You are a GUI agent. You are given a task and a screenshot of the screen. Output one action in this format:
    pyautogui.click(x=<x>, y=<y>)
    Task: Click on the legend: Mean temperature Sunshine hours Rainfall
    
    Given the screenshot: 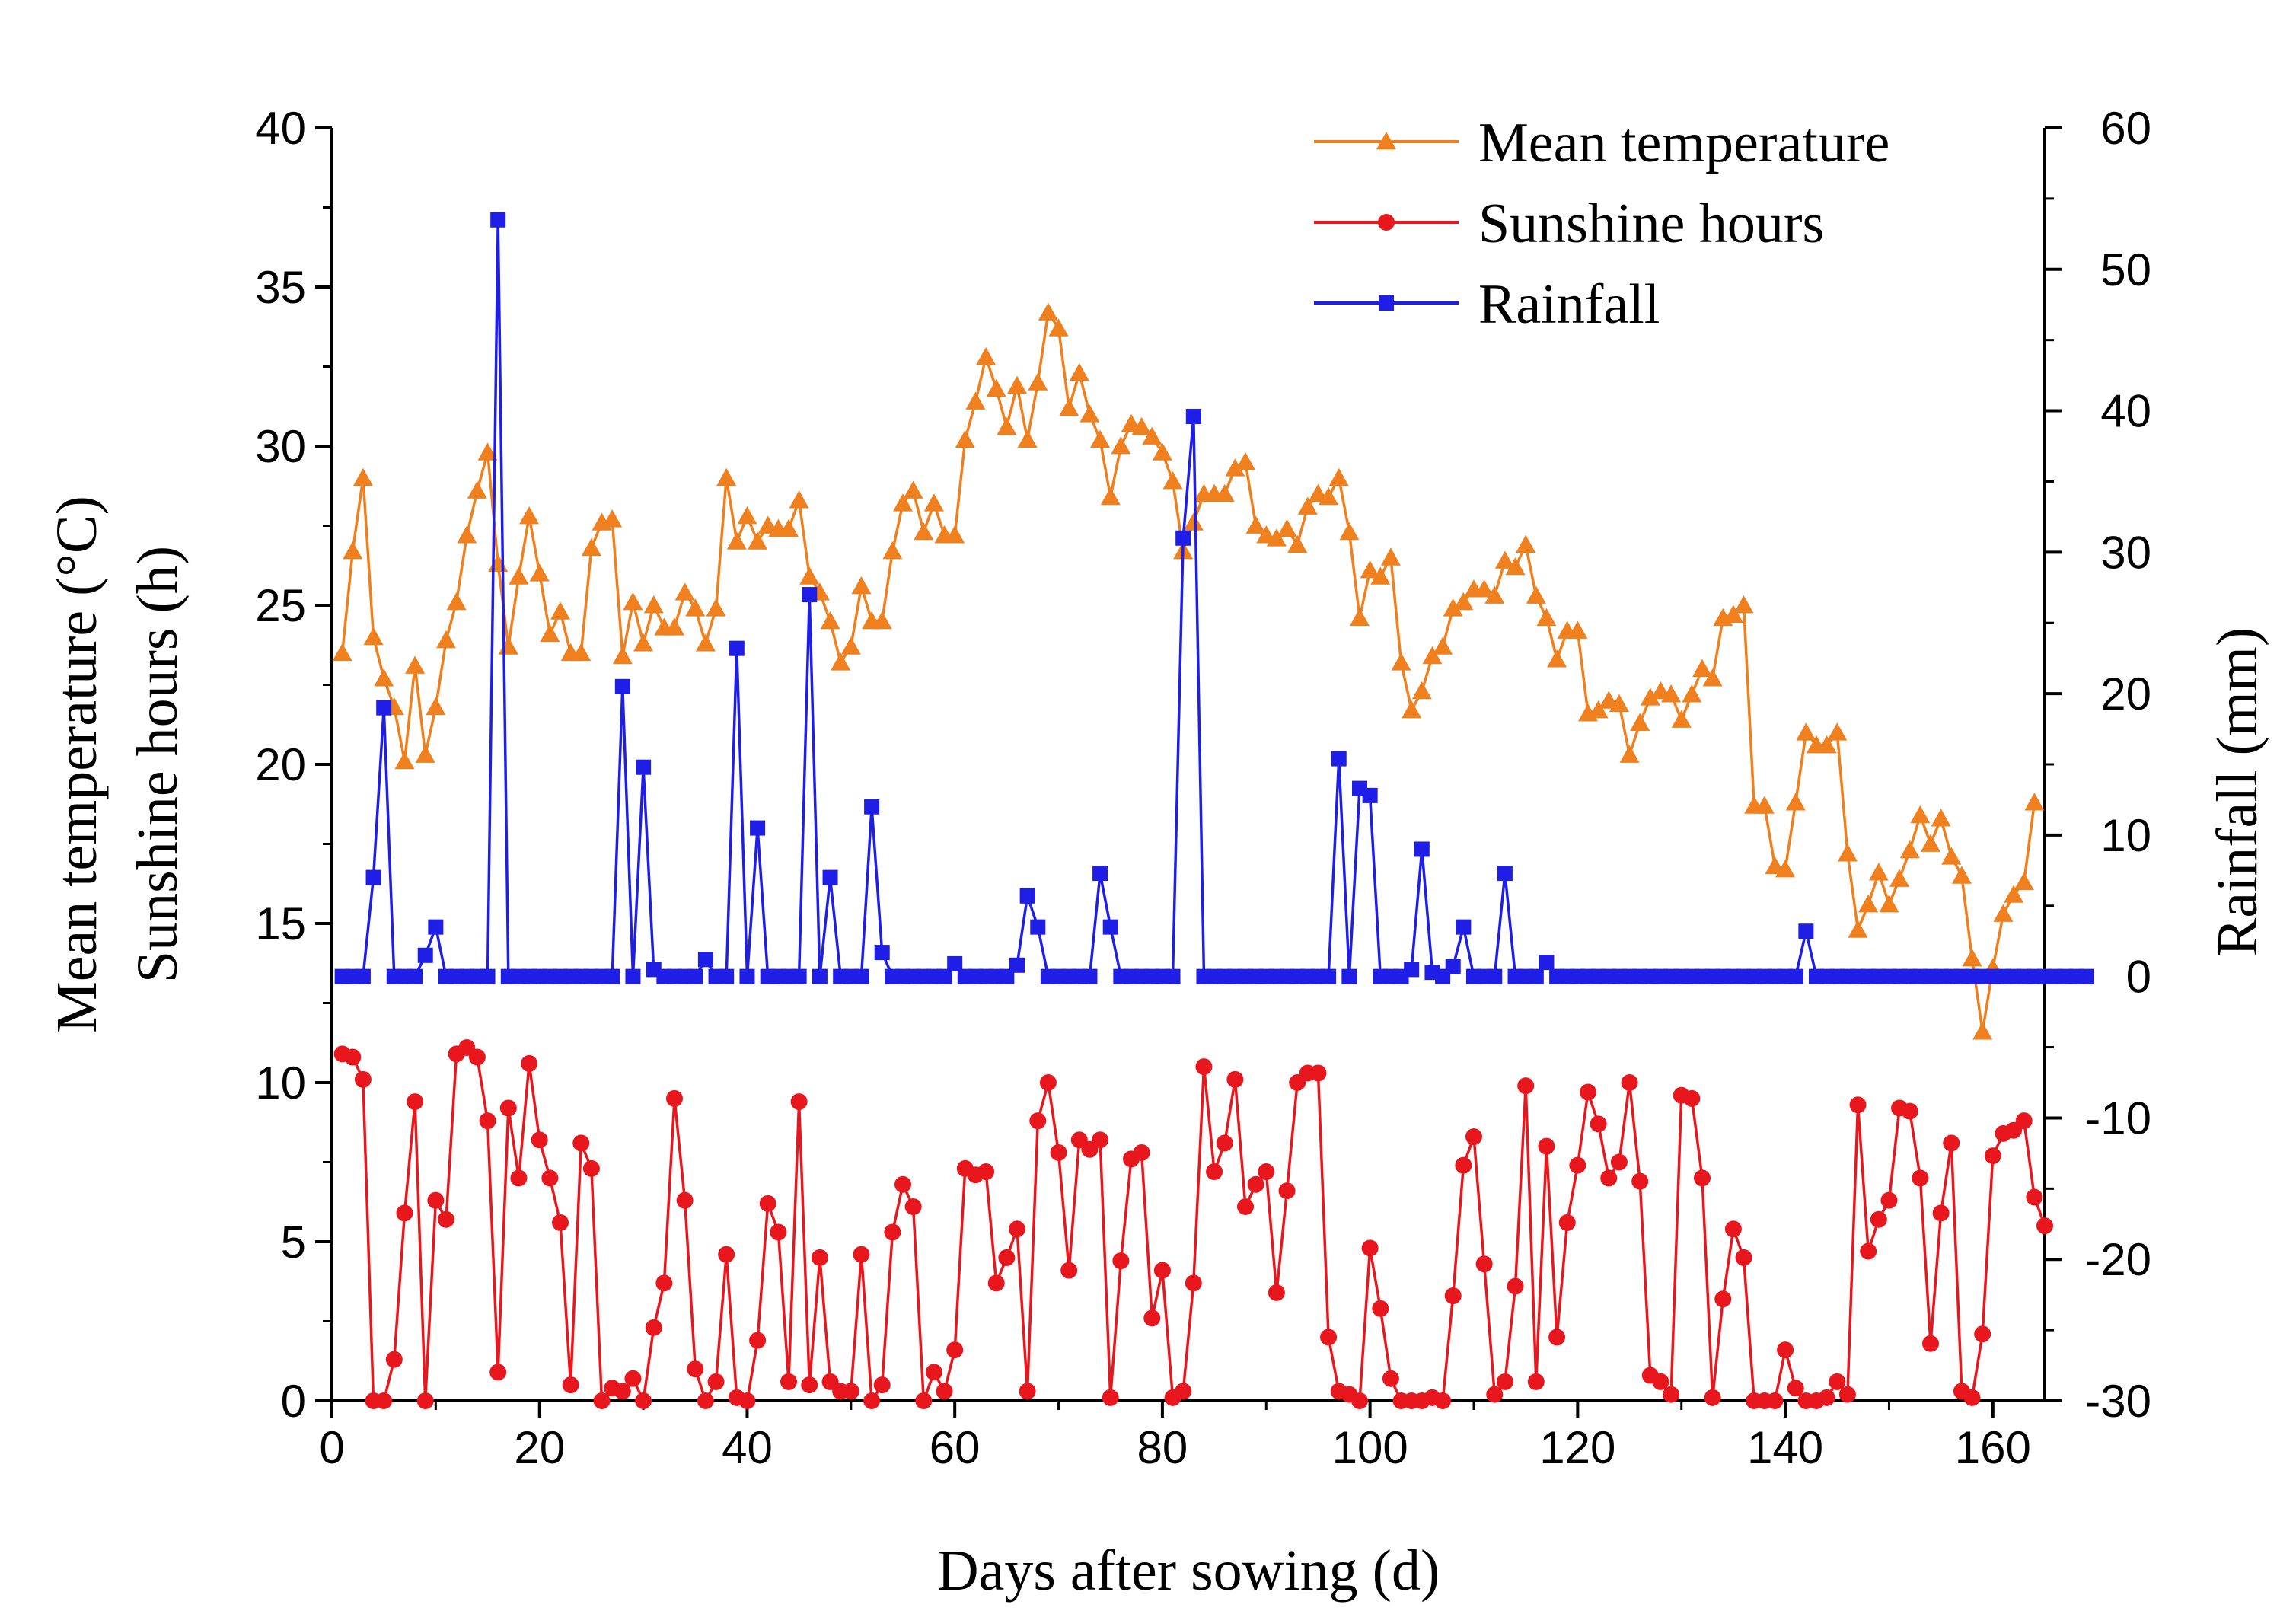 What is the action you would take?
    pyautogui.click(x=1601, y=224)
    